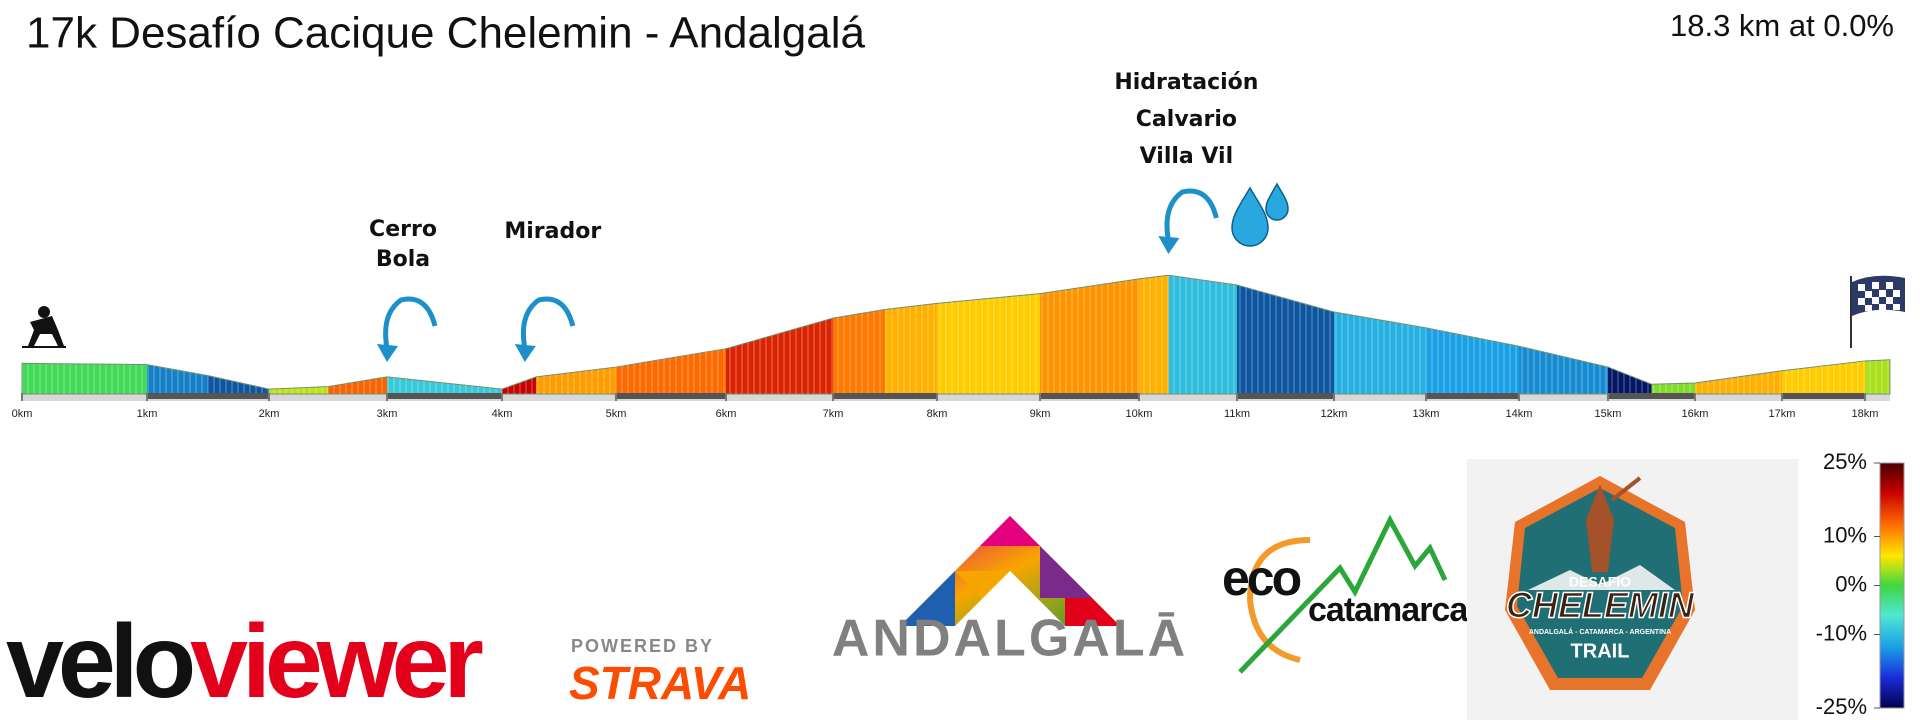 The height and width of the screenshot is (720, 1920). What do you see at coordinates (1388, 610) in the screenshot?
I see `catamarca-text: catamarca` at bounding box center [1388, 610].